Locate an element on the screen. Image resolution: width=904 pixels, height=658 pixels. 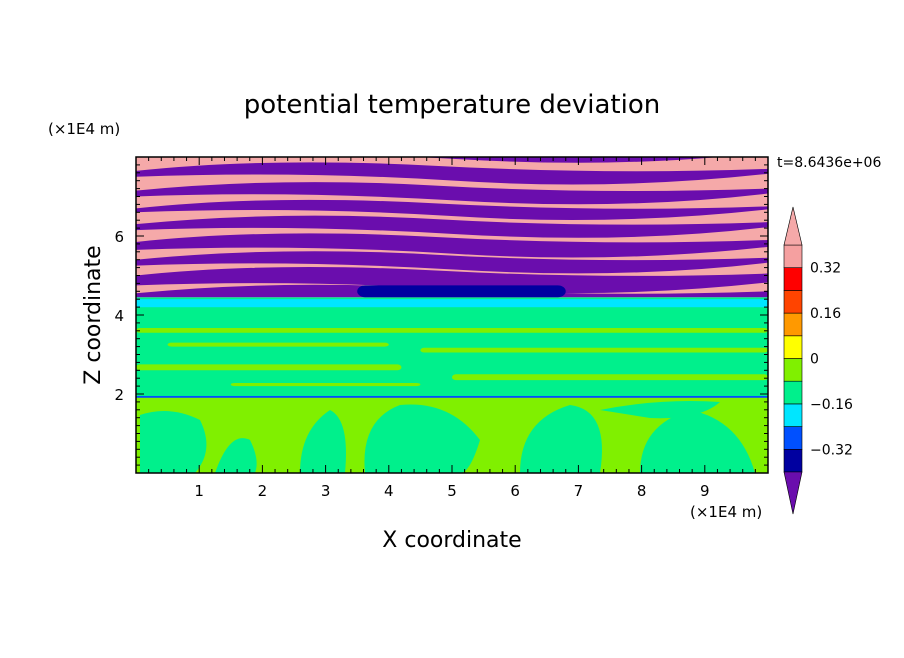
y-unit-label: (×1E4 m) is located at coordinates (84, 129).